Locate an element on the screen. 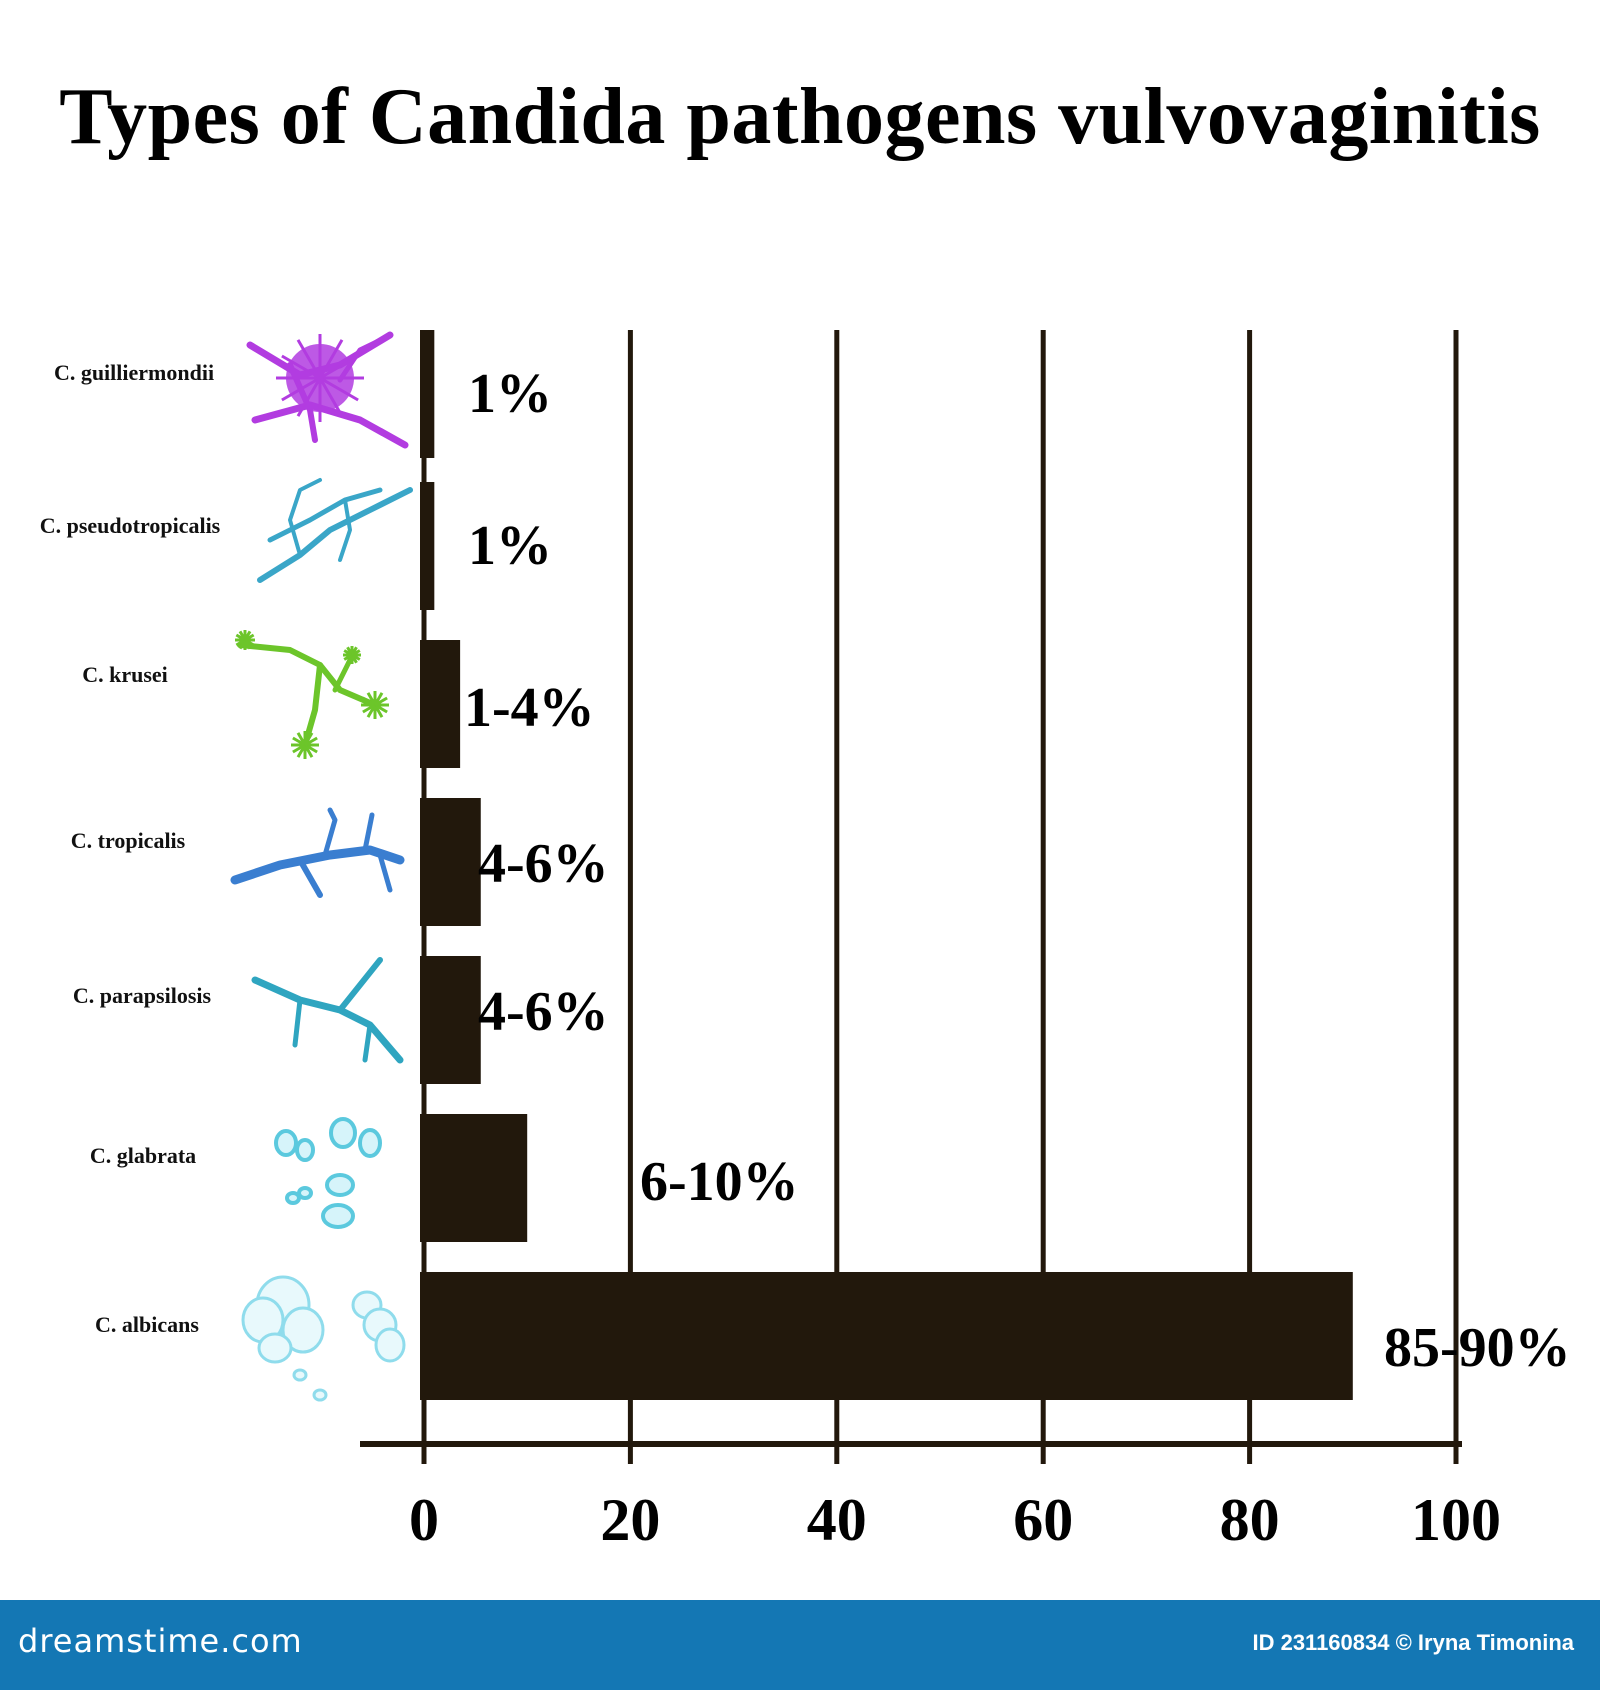 The width and height of the screenshot is (1600, 1690). category-label: C. parapsilosis is located at coordinates (142, 995).